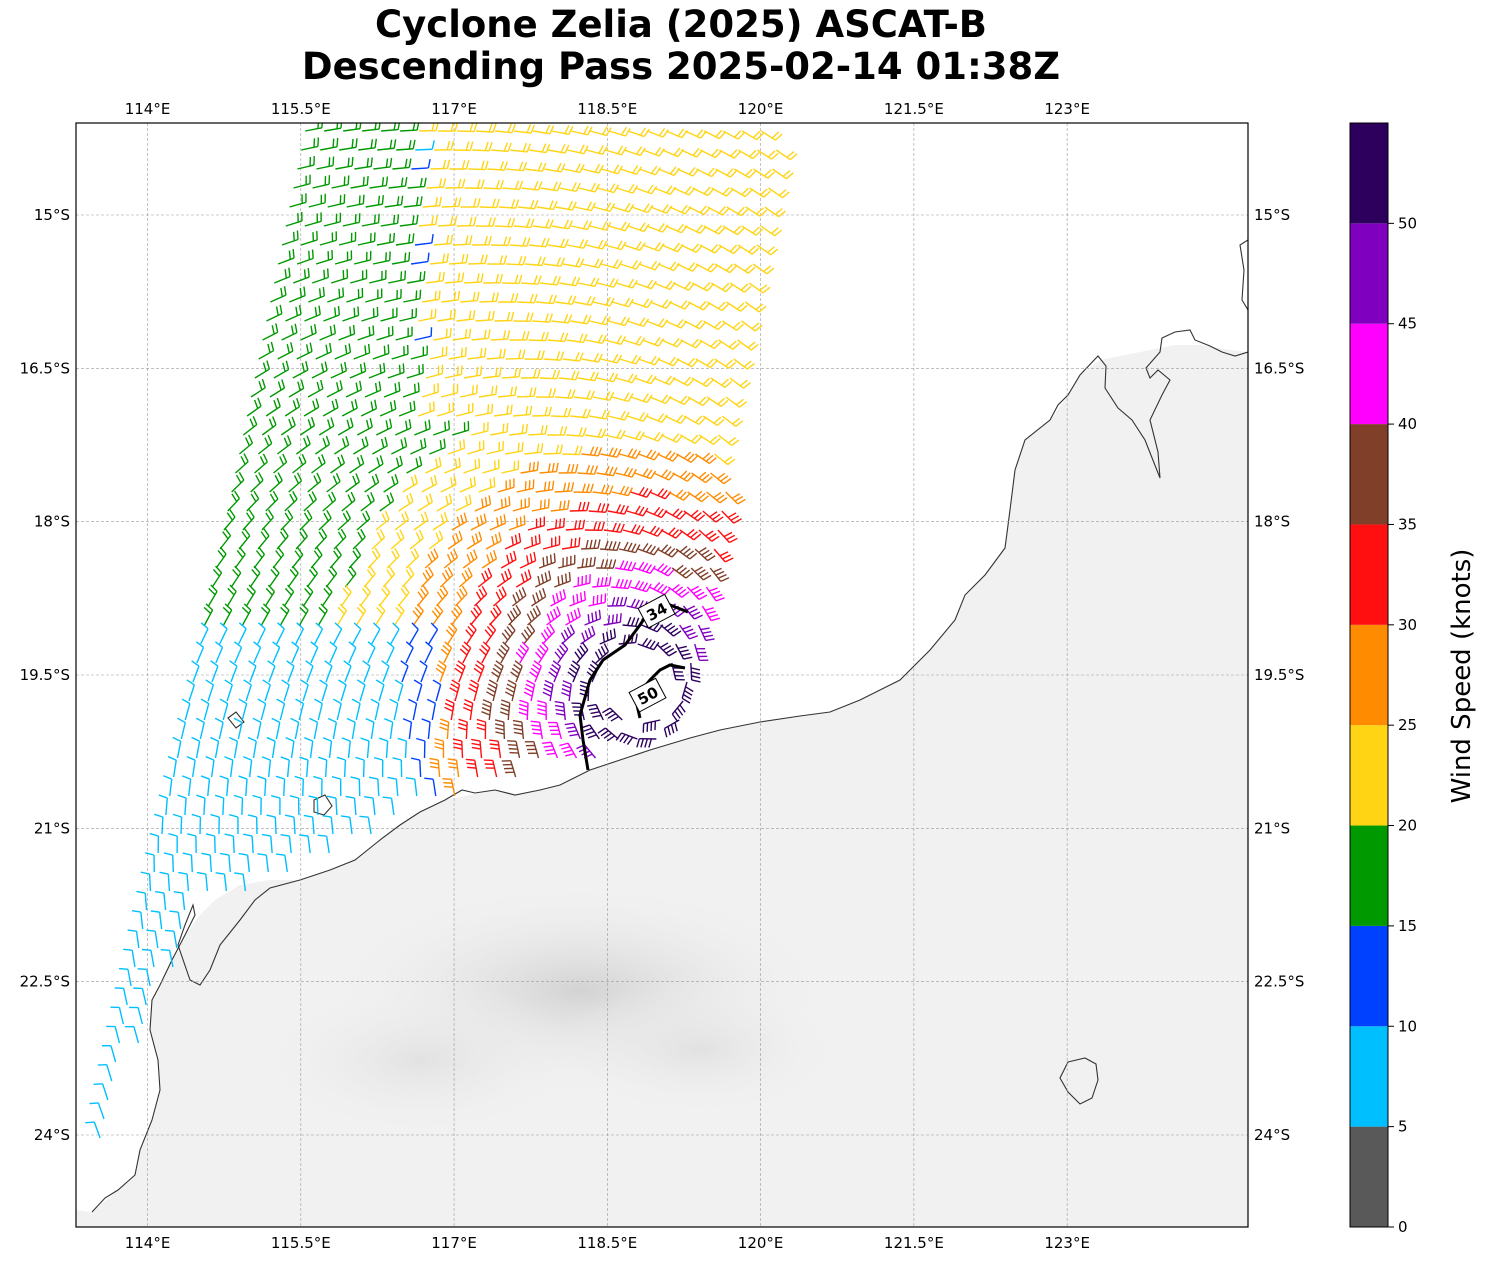  I want to click on colorbar-frame, so click(1369, 675).